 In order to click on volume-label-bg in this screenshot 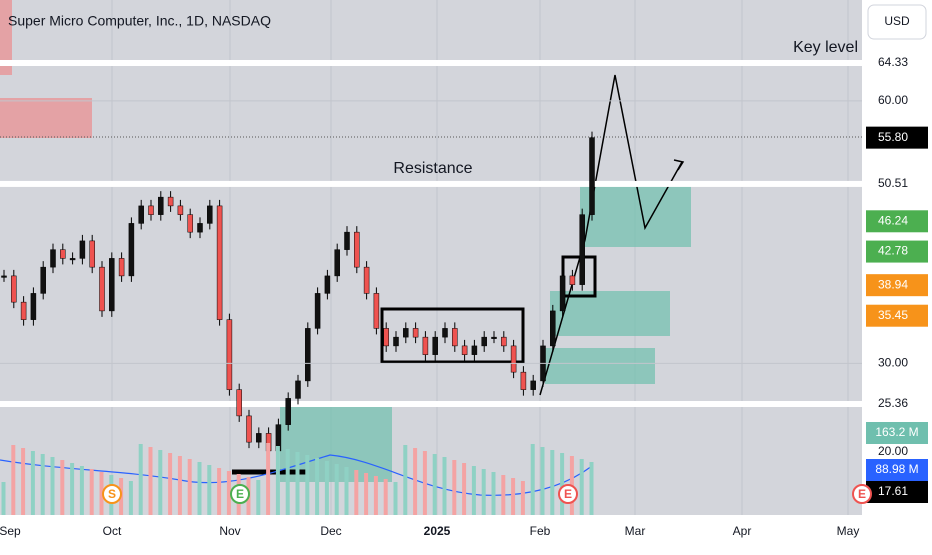, I will do `click(897, 433)`.